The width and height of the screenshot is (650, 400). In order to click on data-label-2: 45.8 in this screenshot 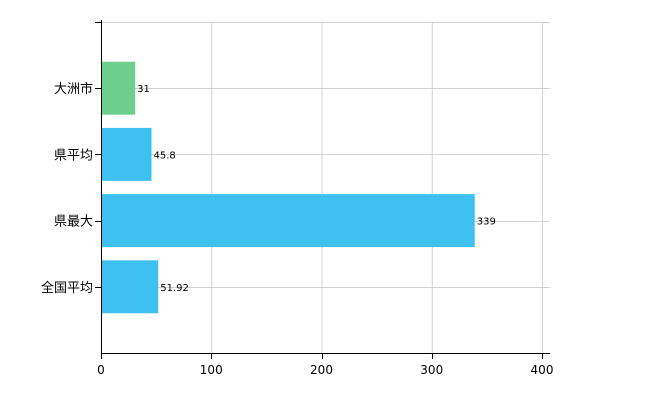, I will do `click(164, 155)`.